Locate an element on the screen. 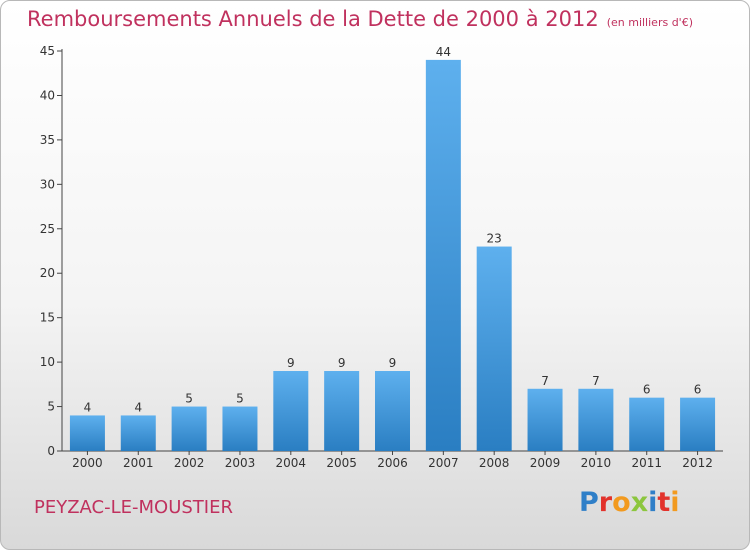 The width and height of the screenshot is (750, 550). y-tick-label: 25 is located at coordinates (47, 229).